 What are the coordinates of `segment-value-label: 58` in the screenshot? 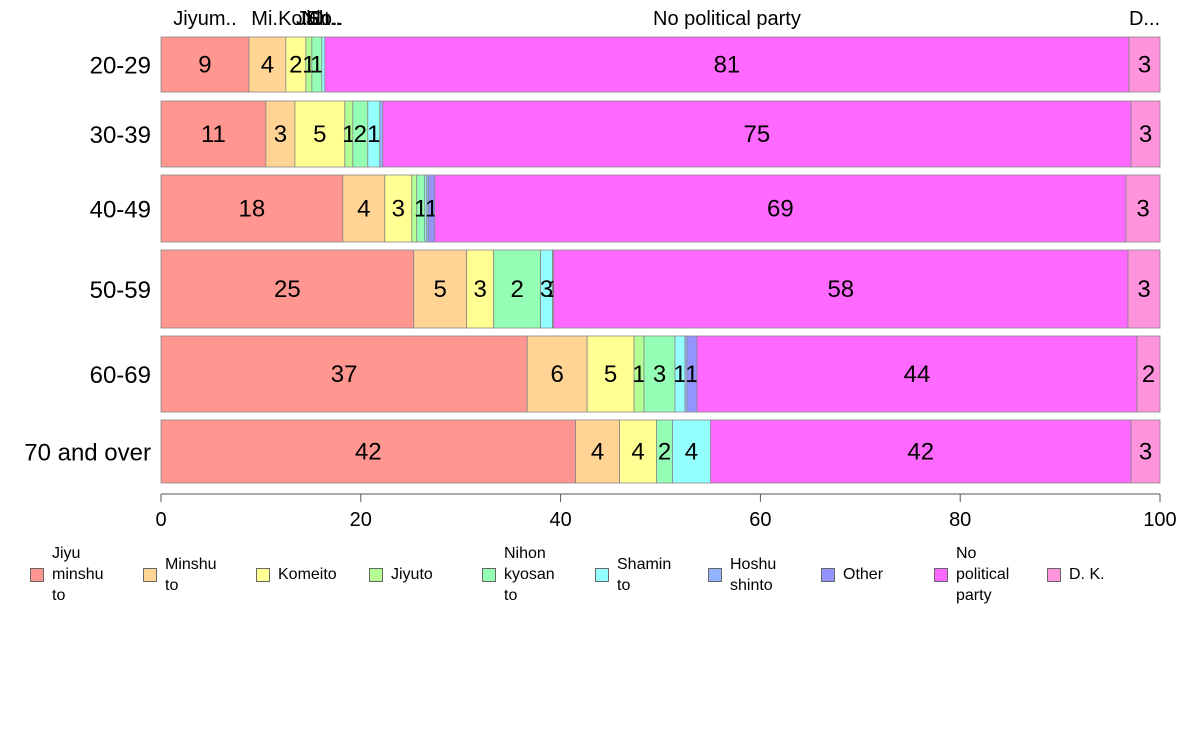 It's located at (840, 289).